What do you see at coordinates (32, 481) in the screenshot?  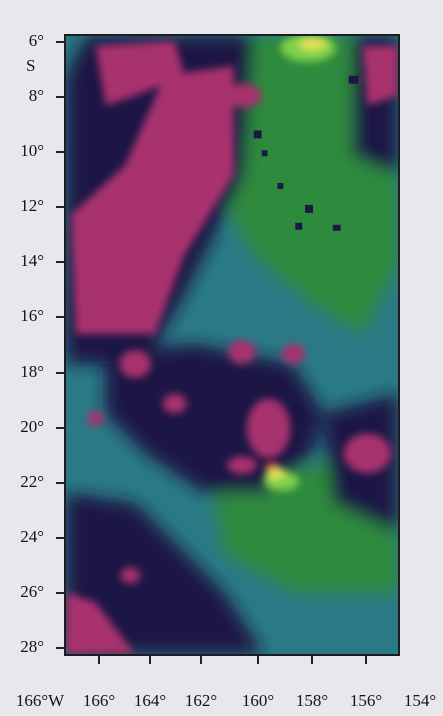 I see `lat-label: 22°` at bounding box center [32, 481].